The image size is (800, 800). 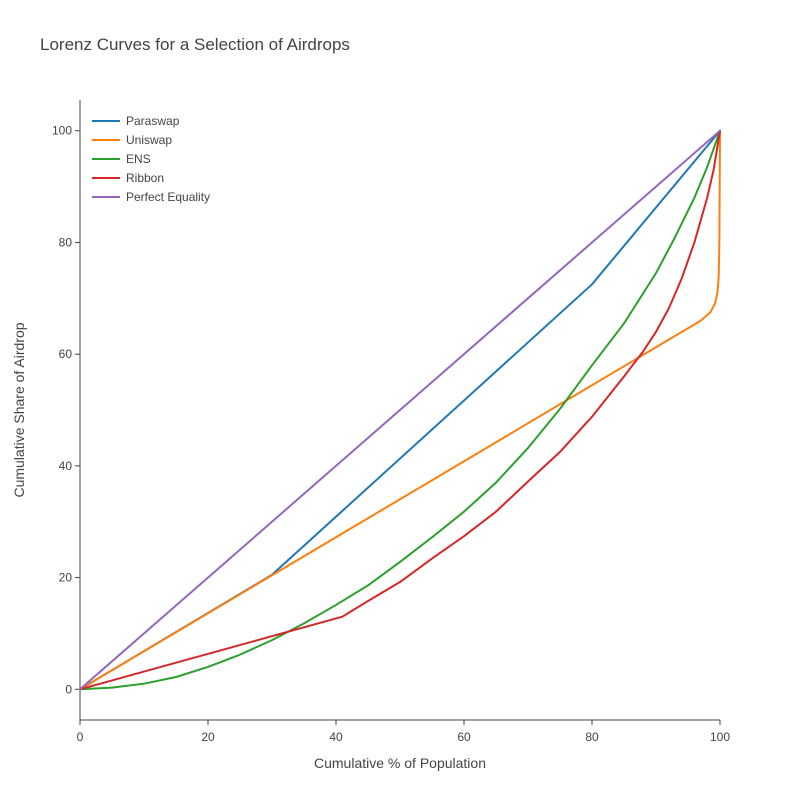 What do you see at coordinates (68, 689) in the screenshot?
I see `y-tick-label: 0` at bounding box center [68, 689].